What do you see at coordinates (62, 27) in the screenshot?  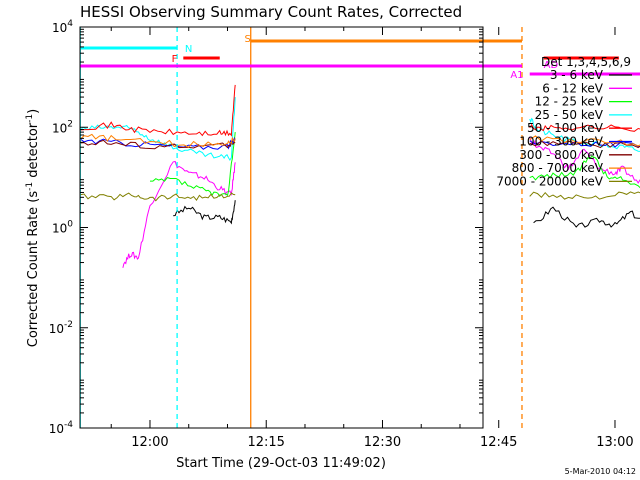 I see `y-tick-label: 10⁴` at bounding box center [62, 27].